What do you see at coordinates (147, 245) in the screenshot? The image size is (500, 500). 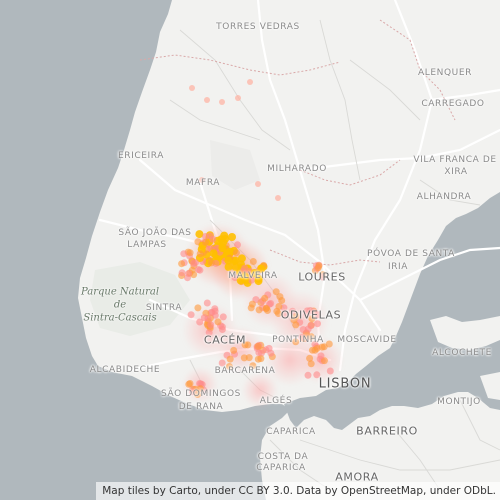 I see `place-label: LAMPAS` at bounding box center [147, 245].